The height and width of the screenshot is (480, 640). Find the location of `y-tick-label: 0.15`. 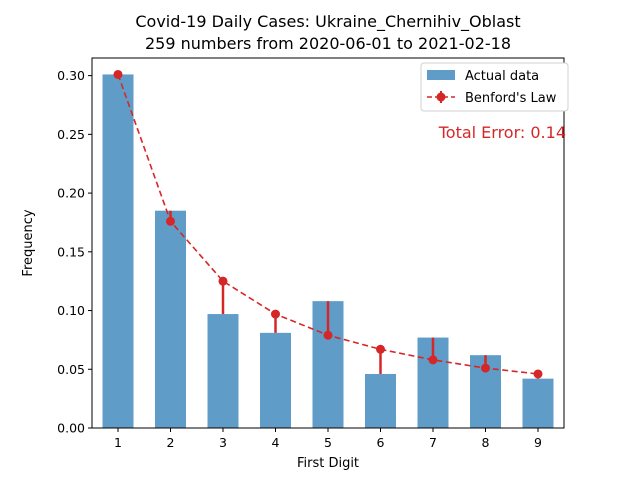

y-tick-label: 0.15 is located at coordinates (71, 251).